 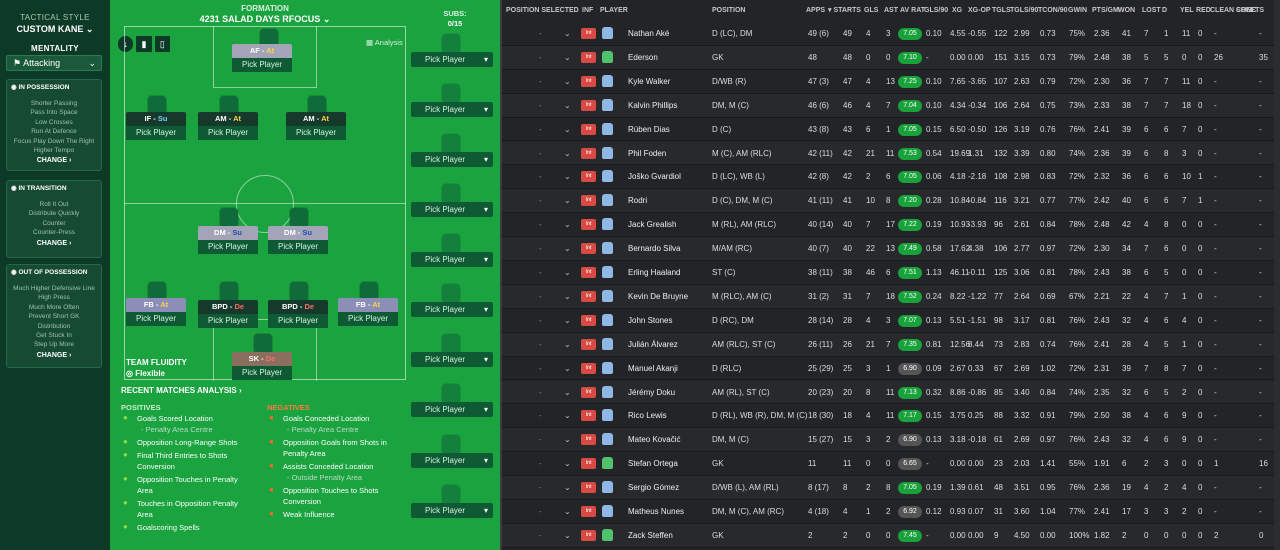 What do you see at coordinates (614, 10) in the screenshot?
I see `column-header: PLAYER` at bounding box center [614, 10].